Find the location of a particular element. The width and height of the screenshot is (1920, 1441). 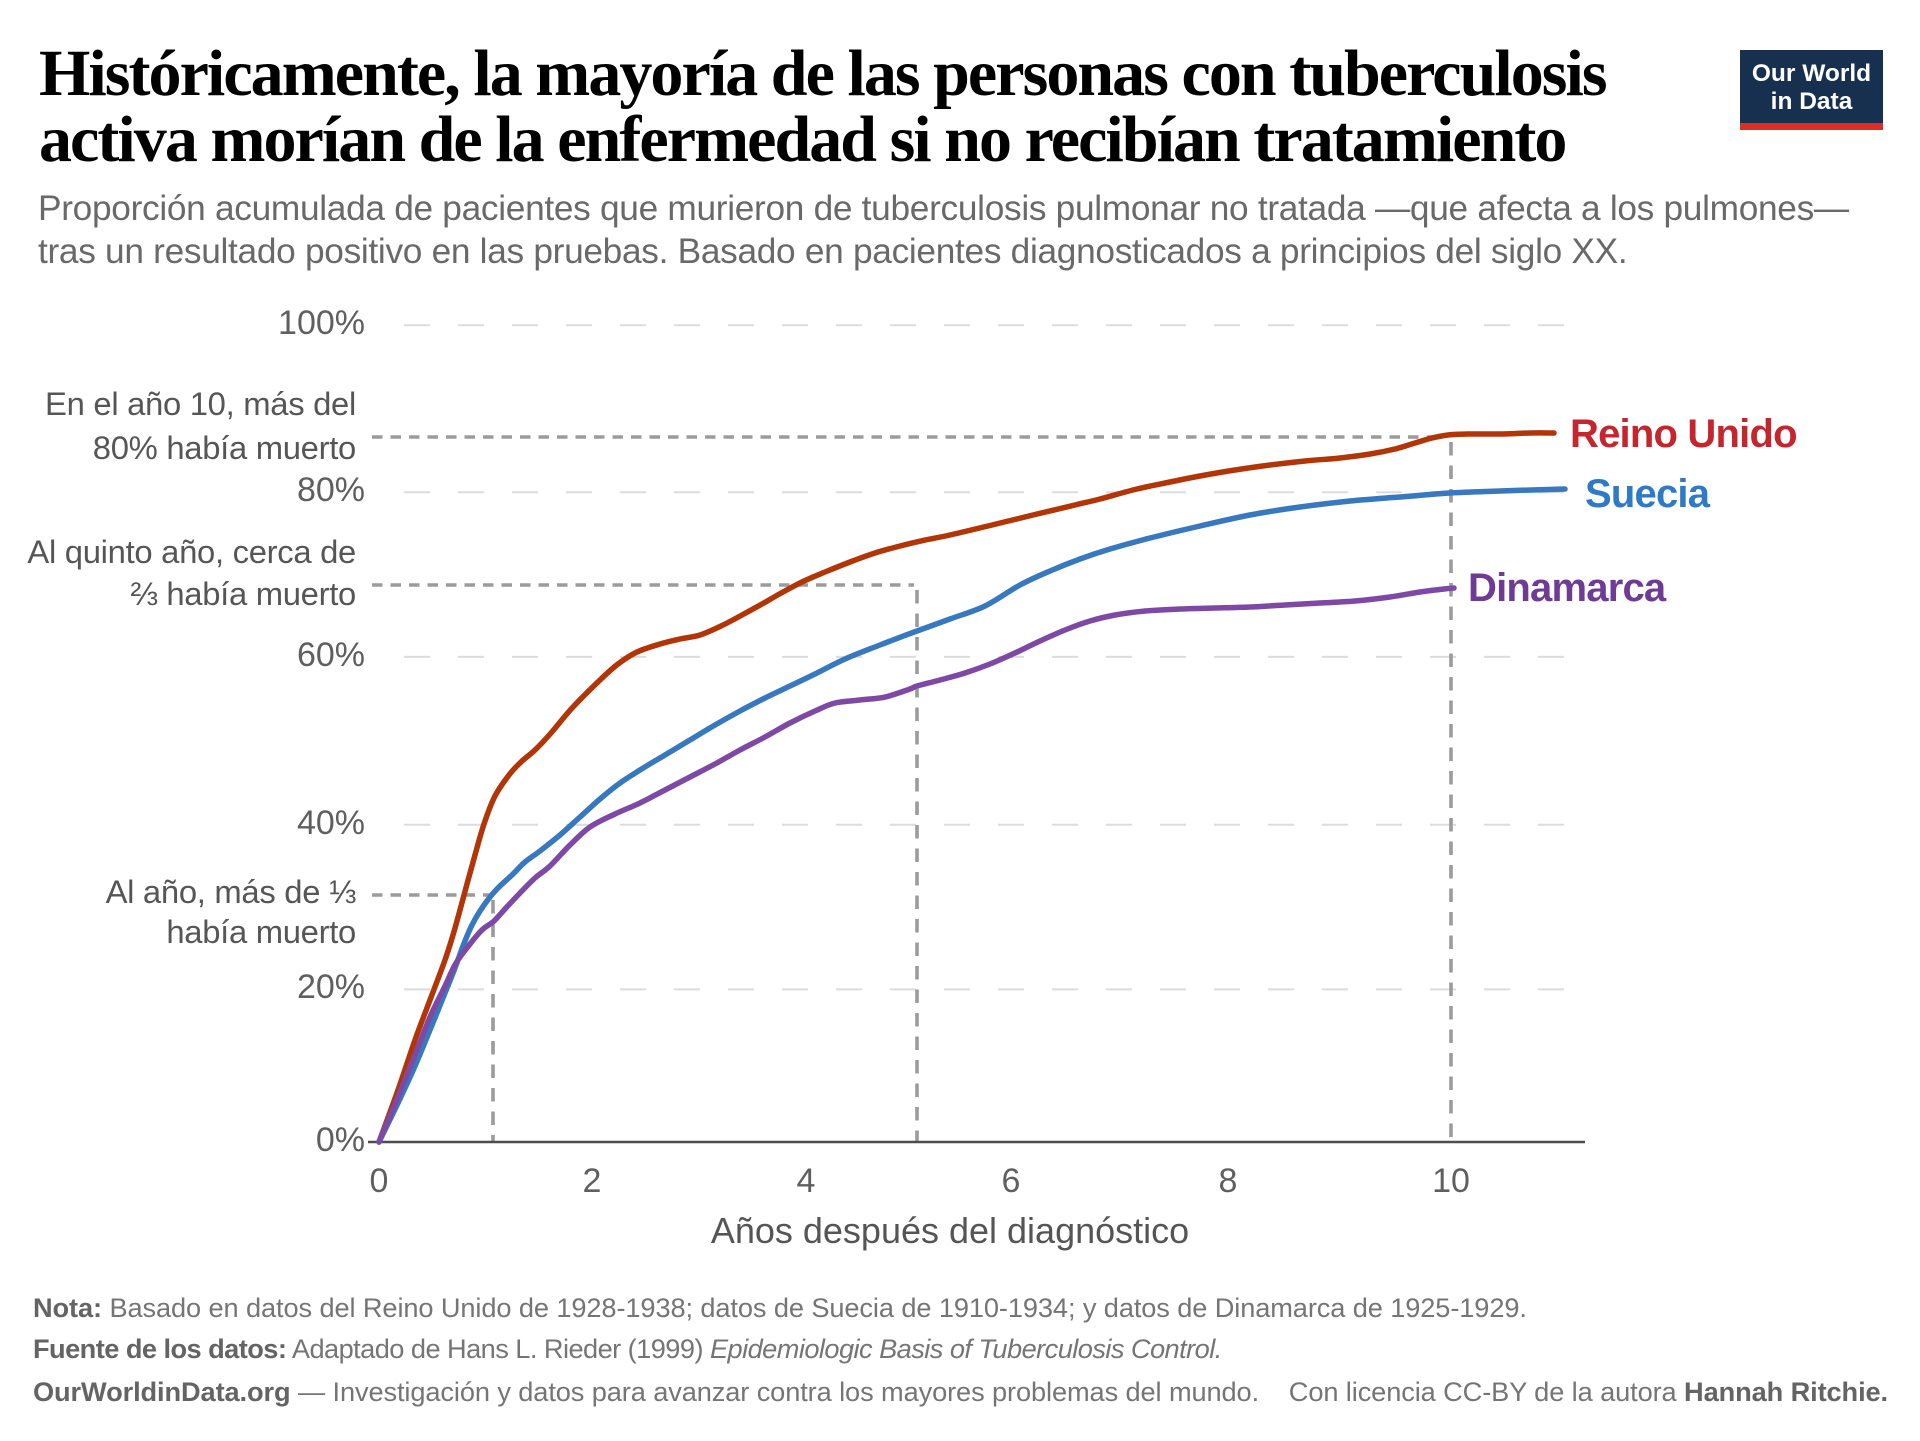

svg-text: 80% había muerto is located at coordinates (224, 447).